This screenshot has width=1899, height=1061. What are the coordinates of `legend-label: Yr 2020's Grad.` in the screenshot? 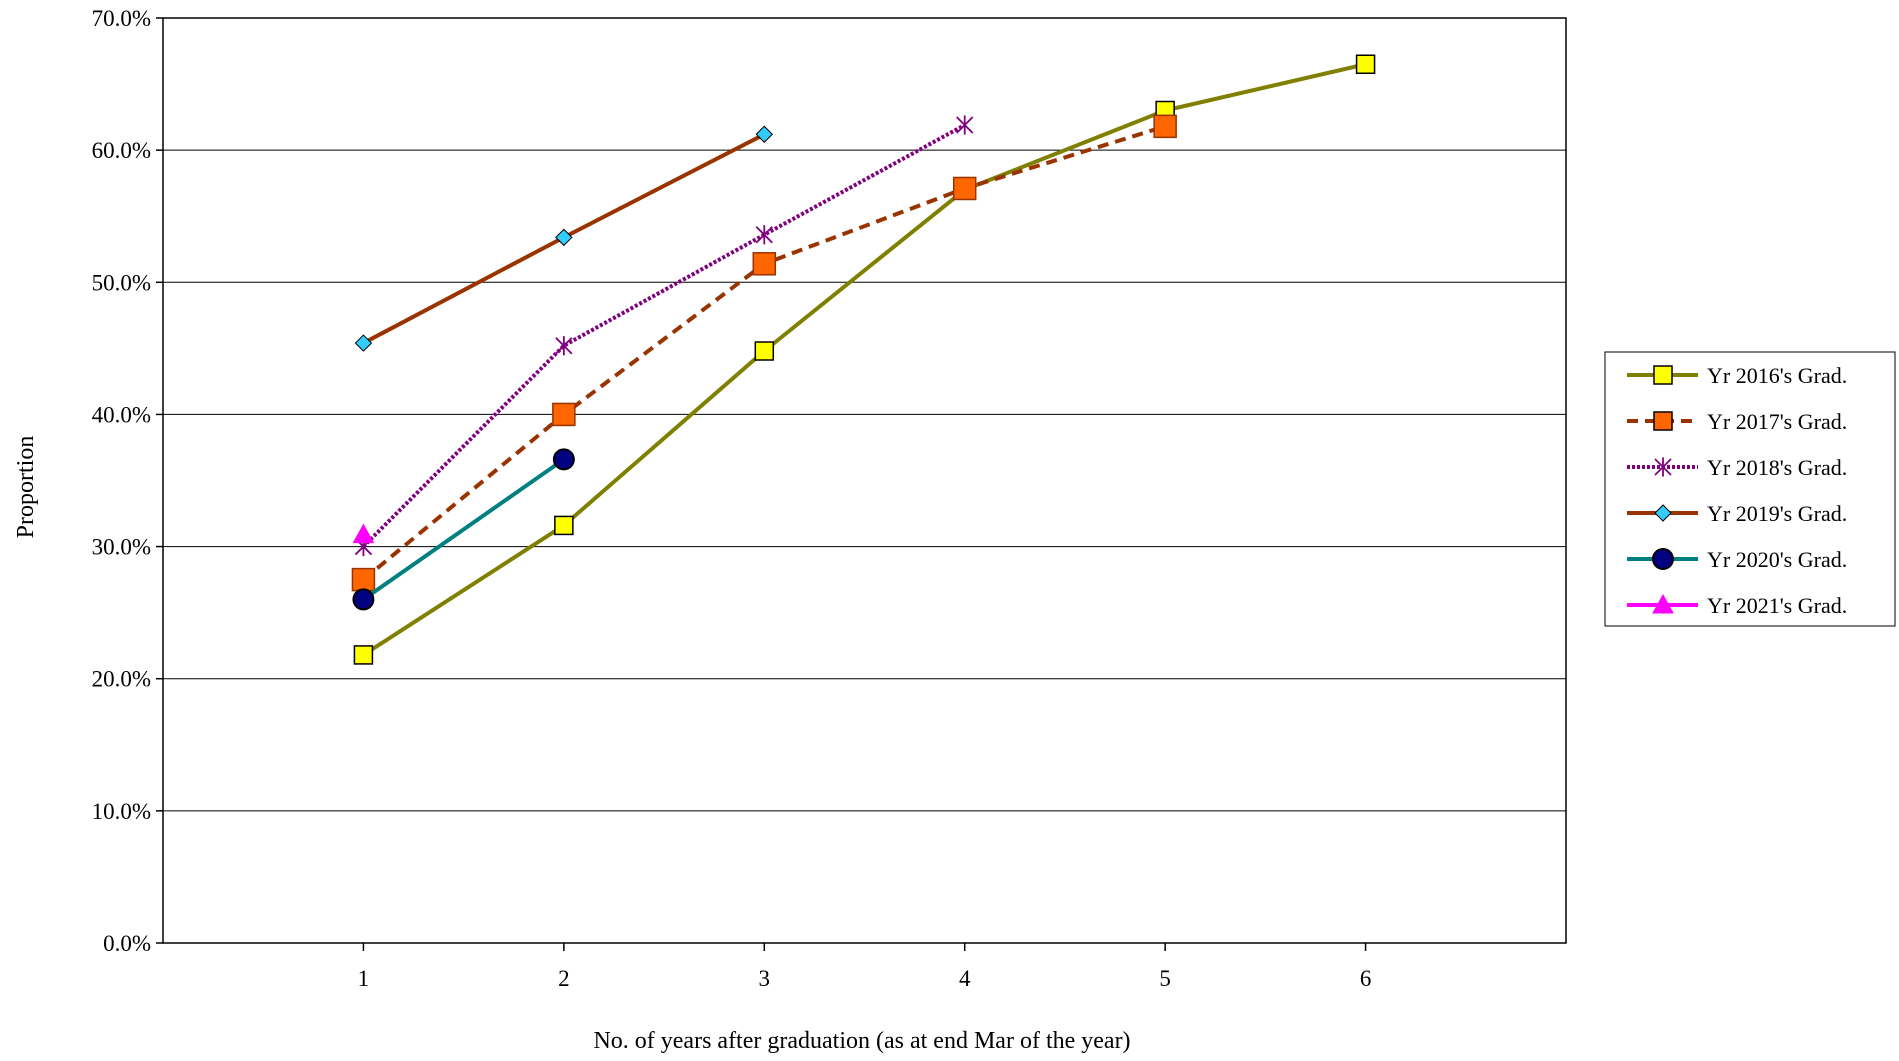 It's located at (1777, 559).